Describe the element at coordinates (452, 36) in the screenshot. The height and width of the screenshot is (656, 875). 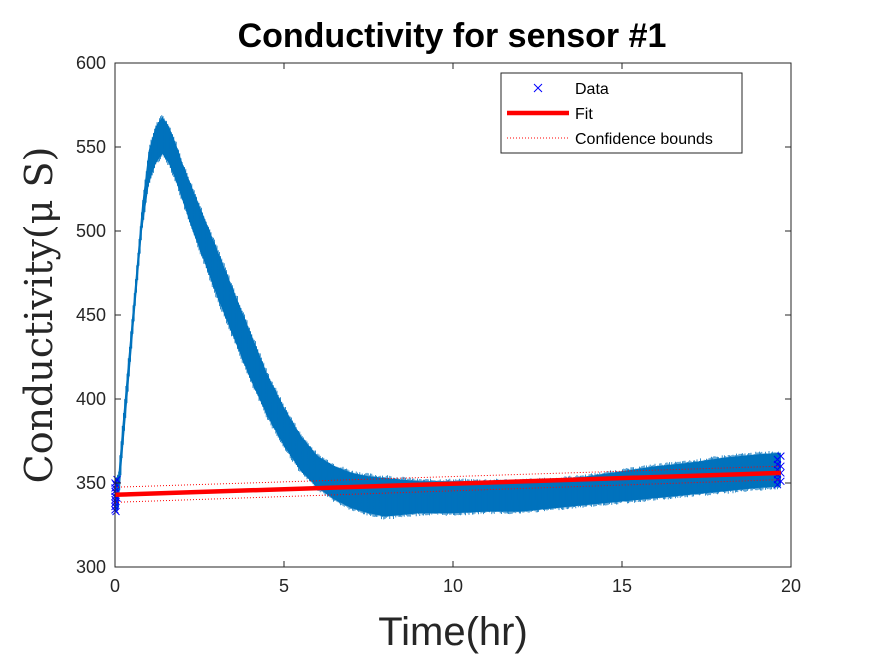
I see `chart-title: Conductivity for sensor #1` at that location.